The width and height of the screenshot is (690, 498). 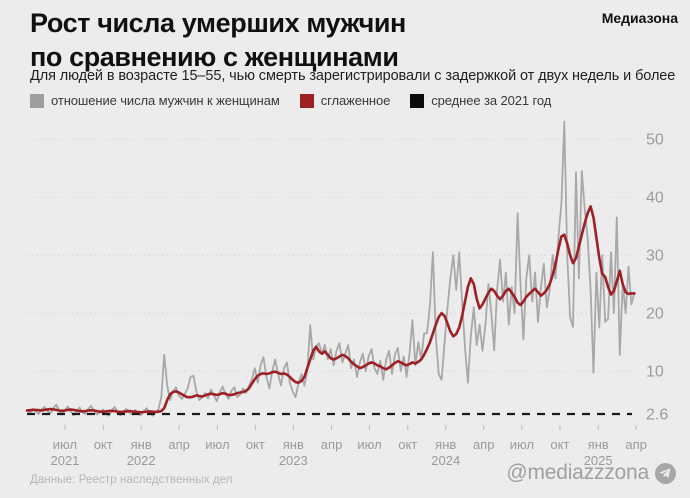 I want to click on y-axis-label-30: 30, so click(x=655, y=256).